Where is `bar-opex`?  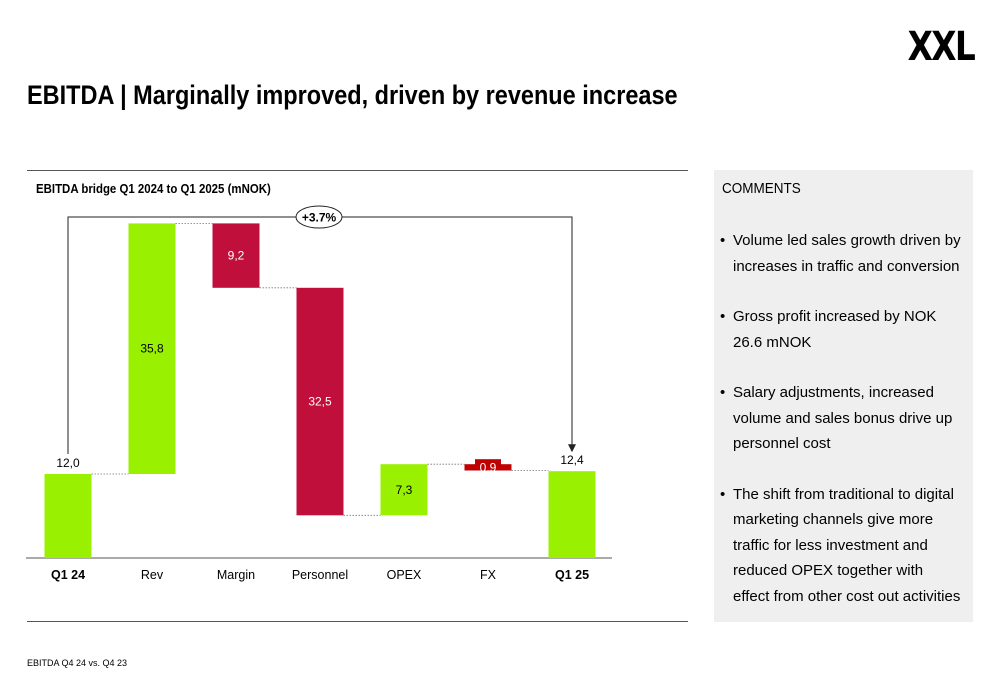 bar-opex is located at coordinates (404, 490).